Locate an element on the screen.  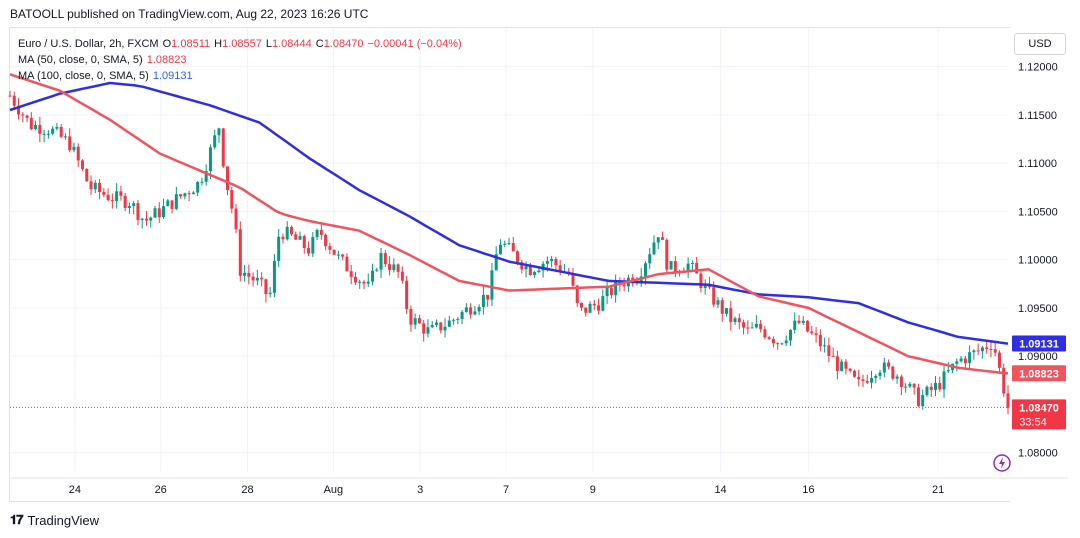
lightning-bolt-icon is located at coordinates (1002, 463).